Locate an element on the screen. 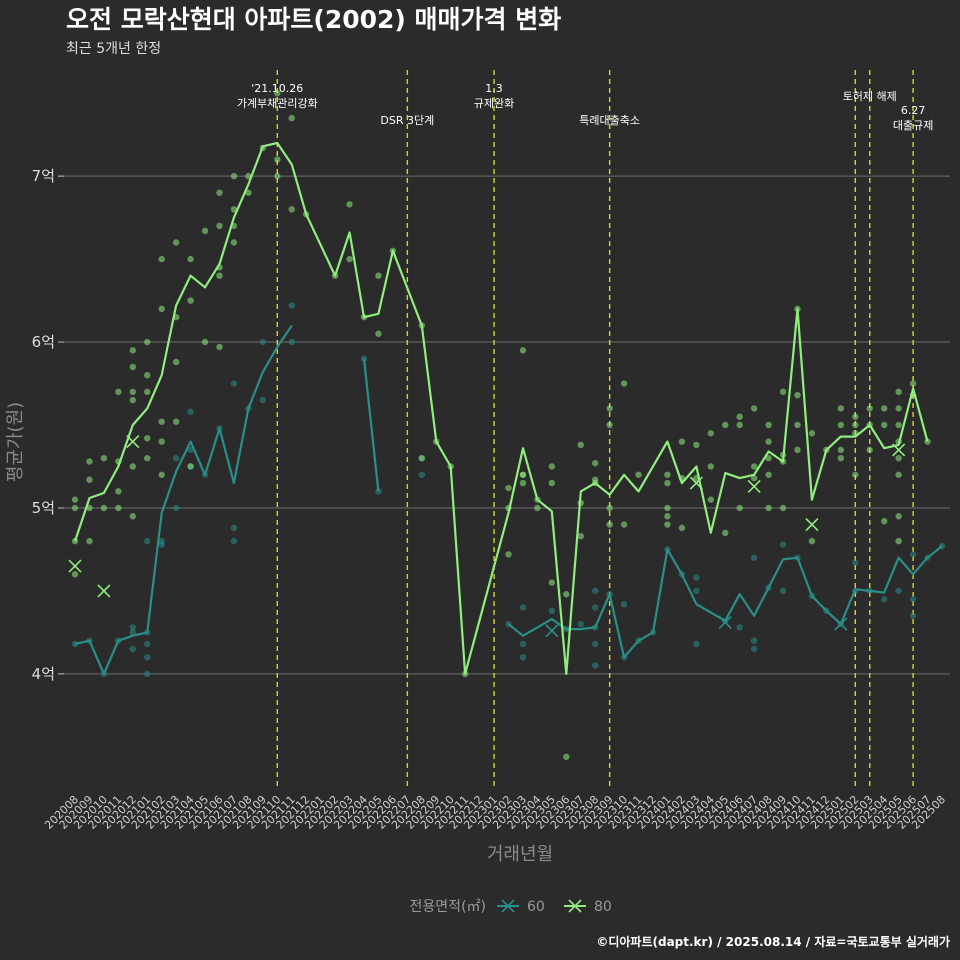 This screenshot has width=960, height=960. x-axis-title: 거래년월 is located at coordinates (520, 854).